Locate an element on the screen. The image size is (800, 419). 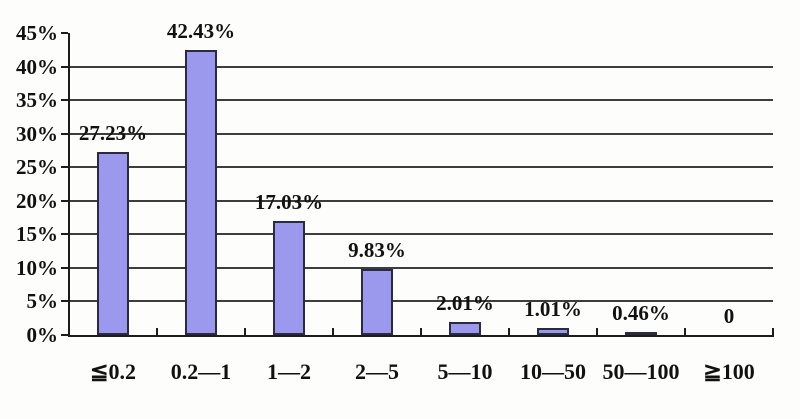
bar-value-label: 17.03% is located at coordinates (289, 202).